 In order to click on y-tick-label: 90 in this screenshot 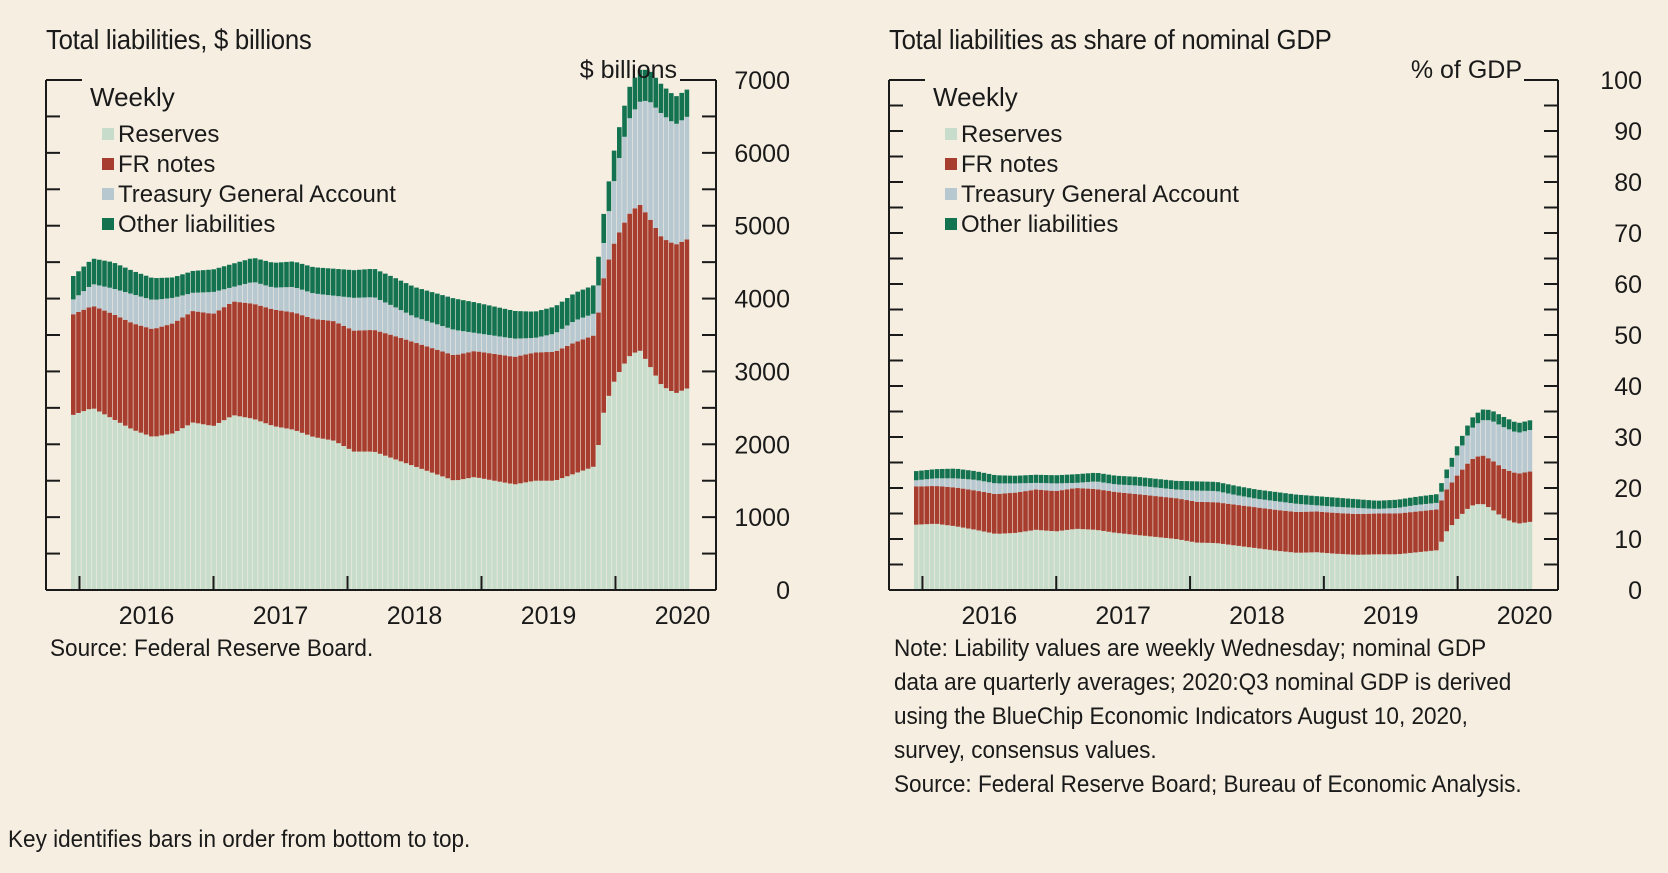, I will do `click(1628, 132)`.